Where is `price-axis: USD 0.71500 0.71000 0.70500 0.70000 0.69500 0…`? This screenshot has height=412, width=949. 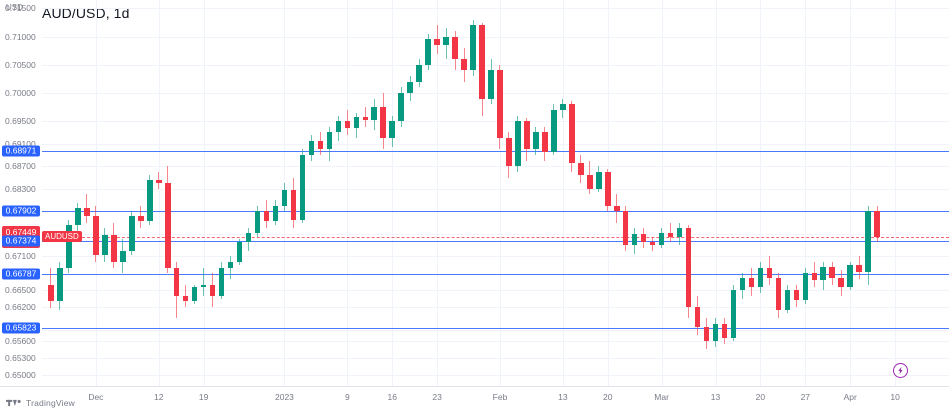
price-axis: USD 0.71500 0.71000 0.70500 0.70000 0.69500 0… is located at coordinates (21, 193).